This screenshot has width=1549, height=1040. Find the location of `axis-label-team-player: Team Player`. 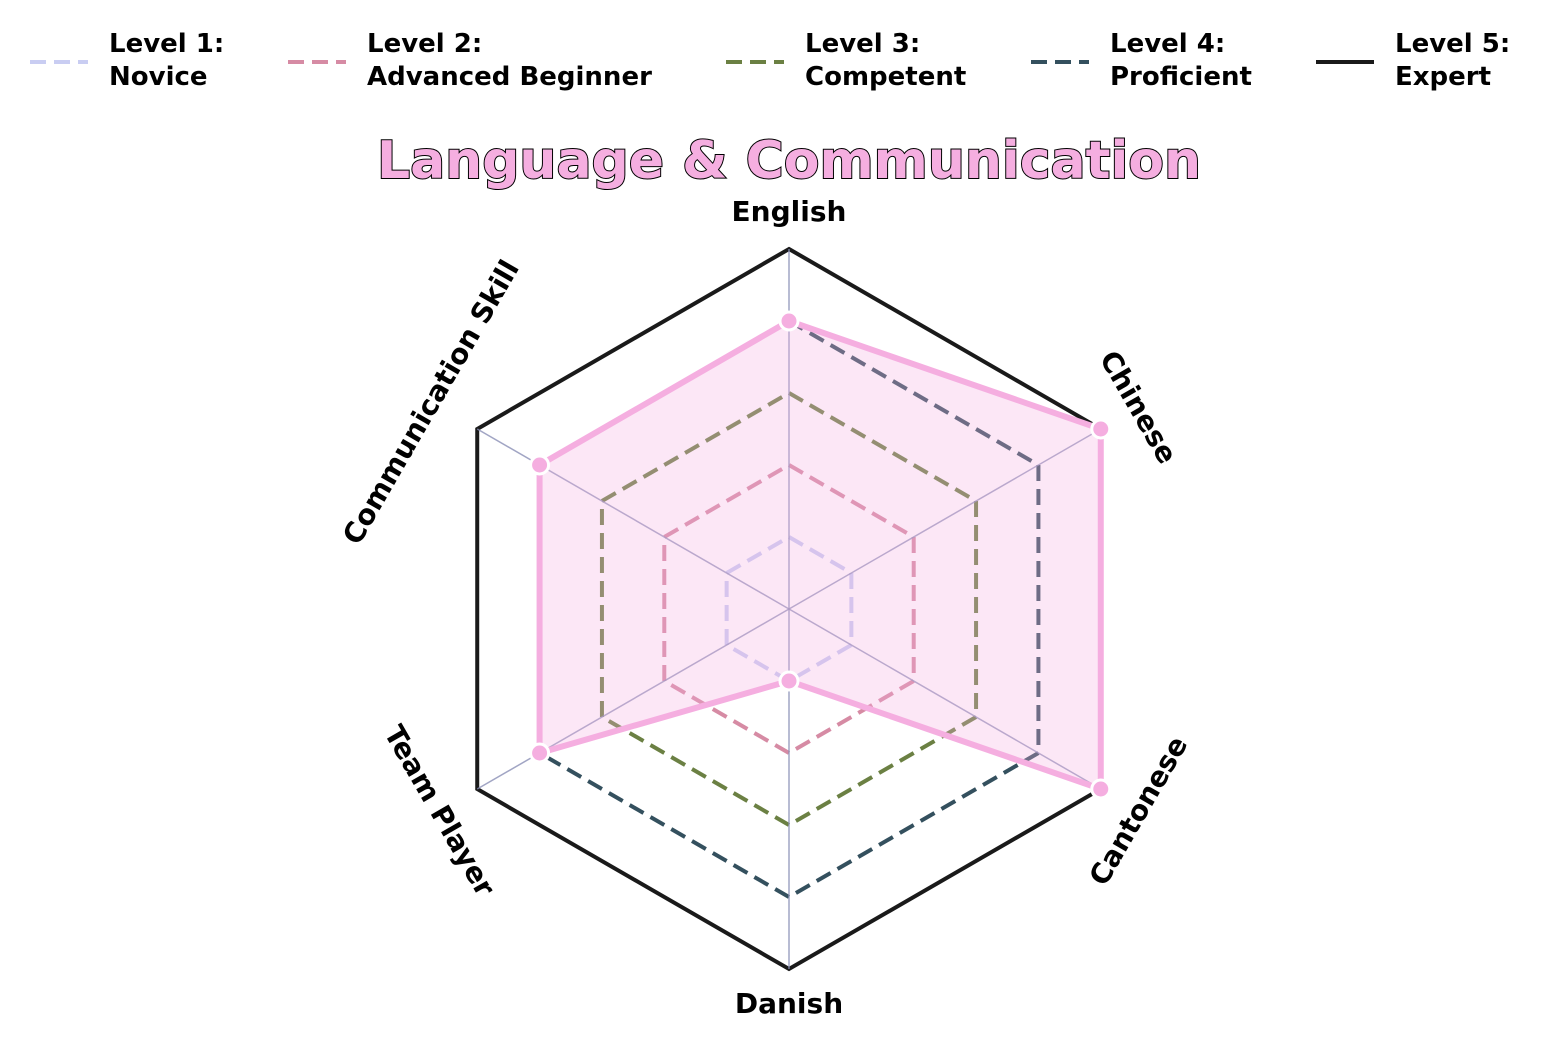

axis-label-team-player: Team Player is located at coordinates (439, 811).